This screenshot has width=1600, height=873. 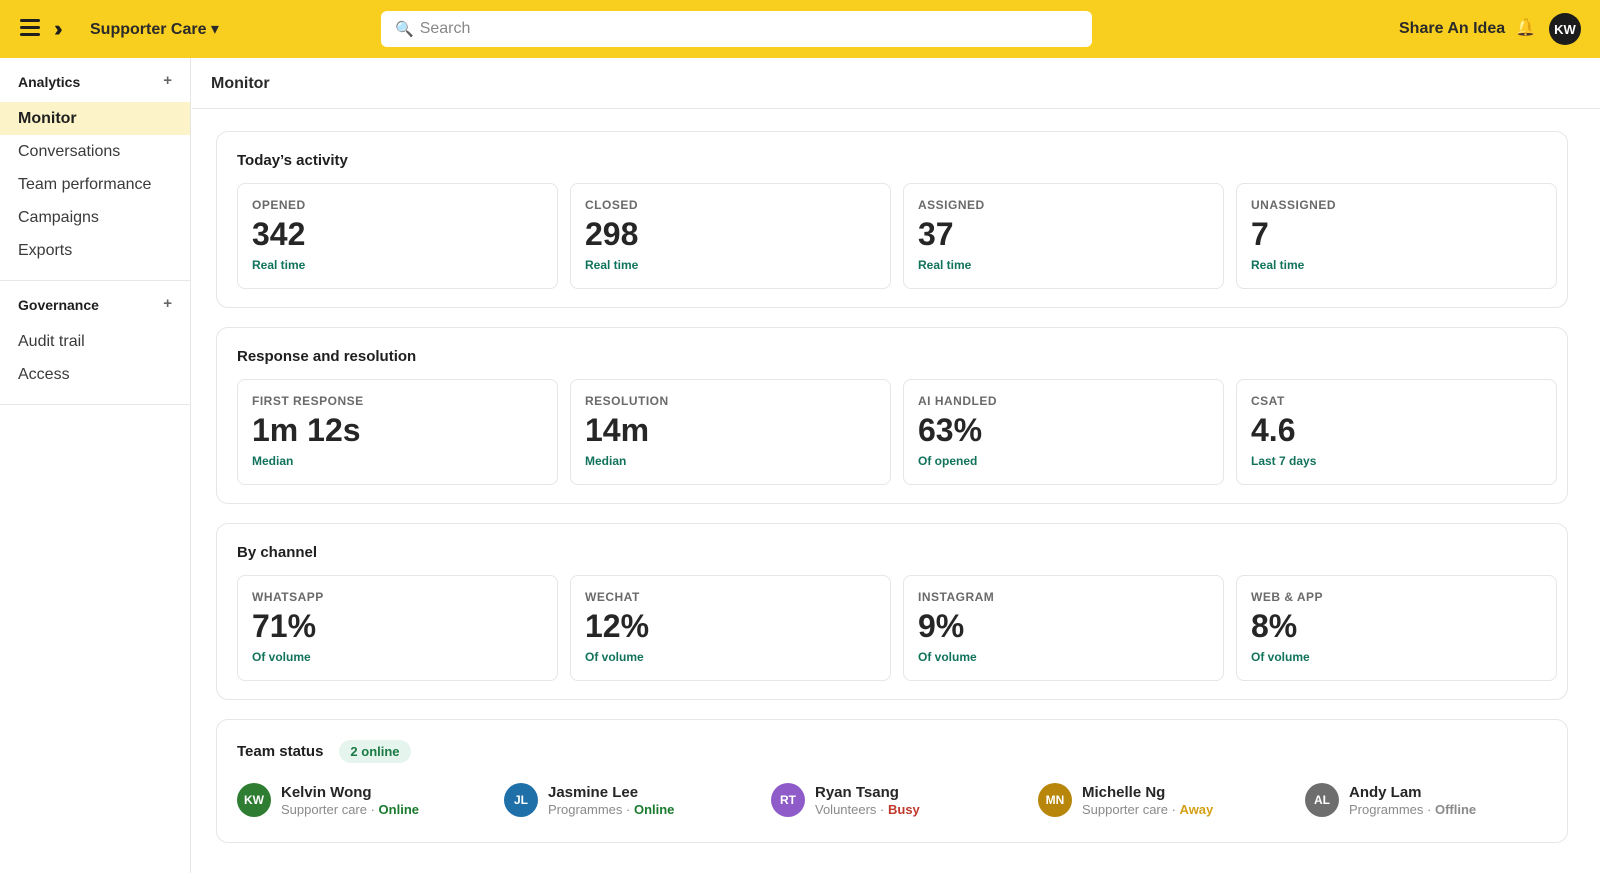 What do you see at coordinates (857, 792) in the screenshot?
I see `member-name: Ryan Tsang` at bounding box center [857, 792].